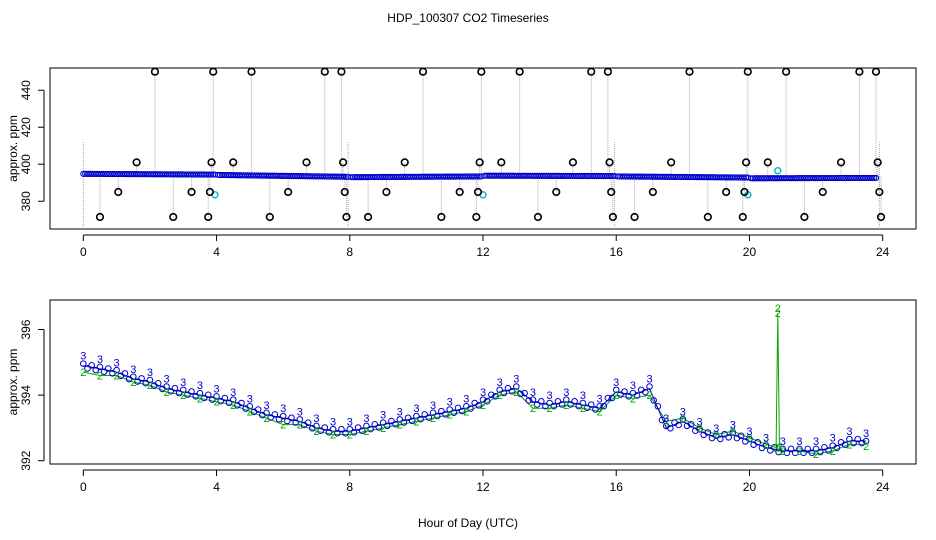  I want to click on bottom-y-tick-label: 396, so click(26, 329).